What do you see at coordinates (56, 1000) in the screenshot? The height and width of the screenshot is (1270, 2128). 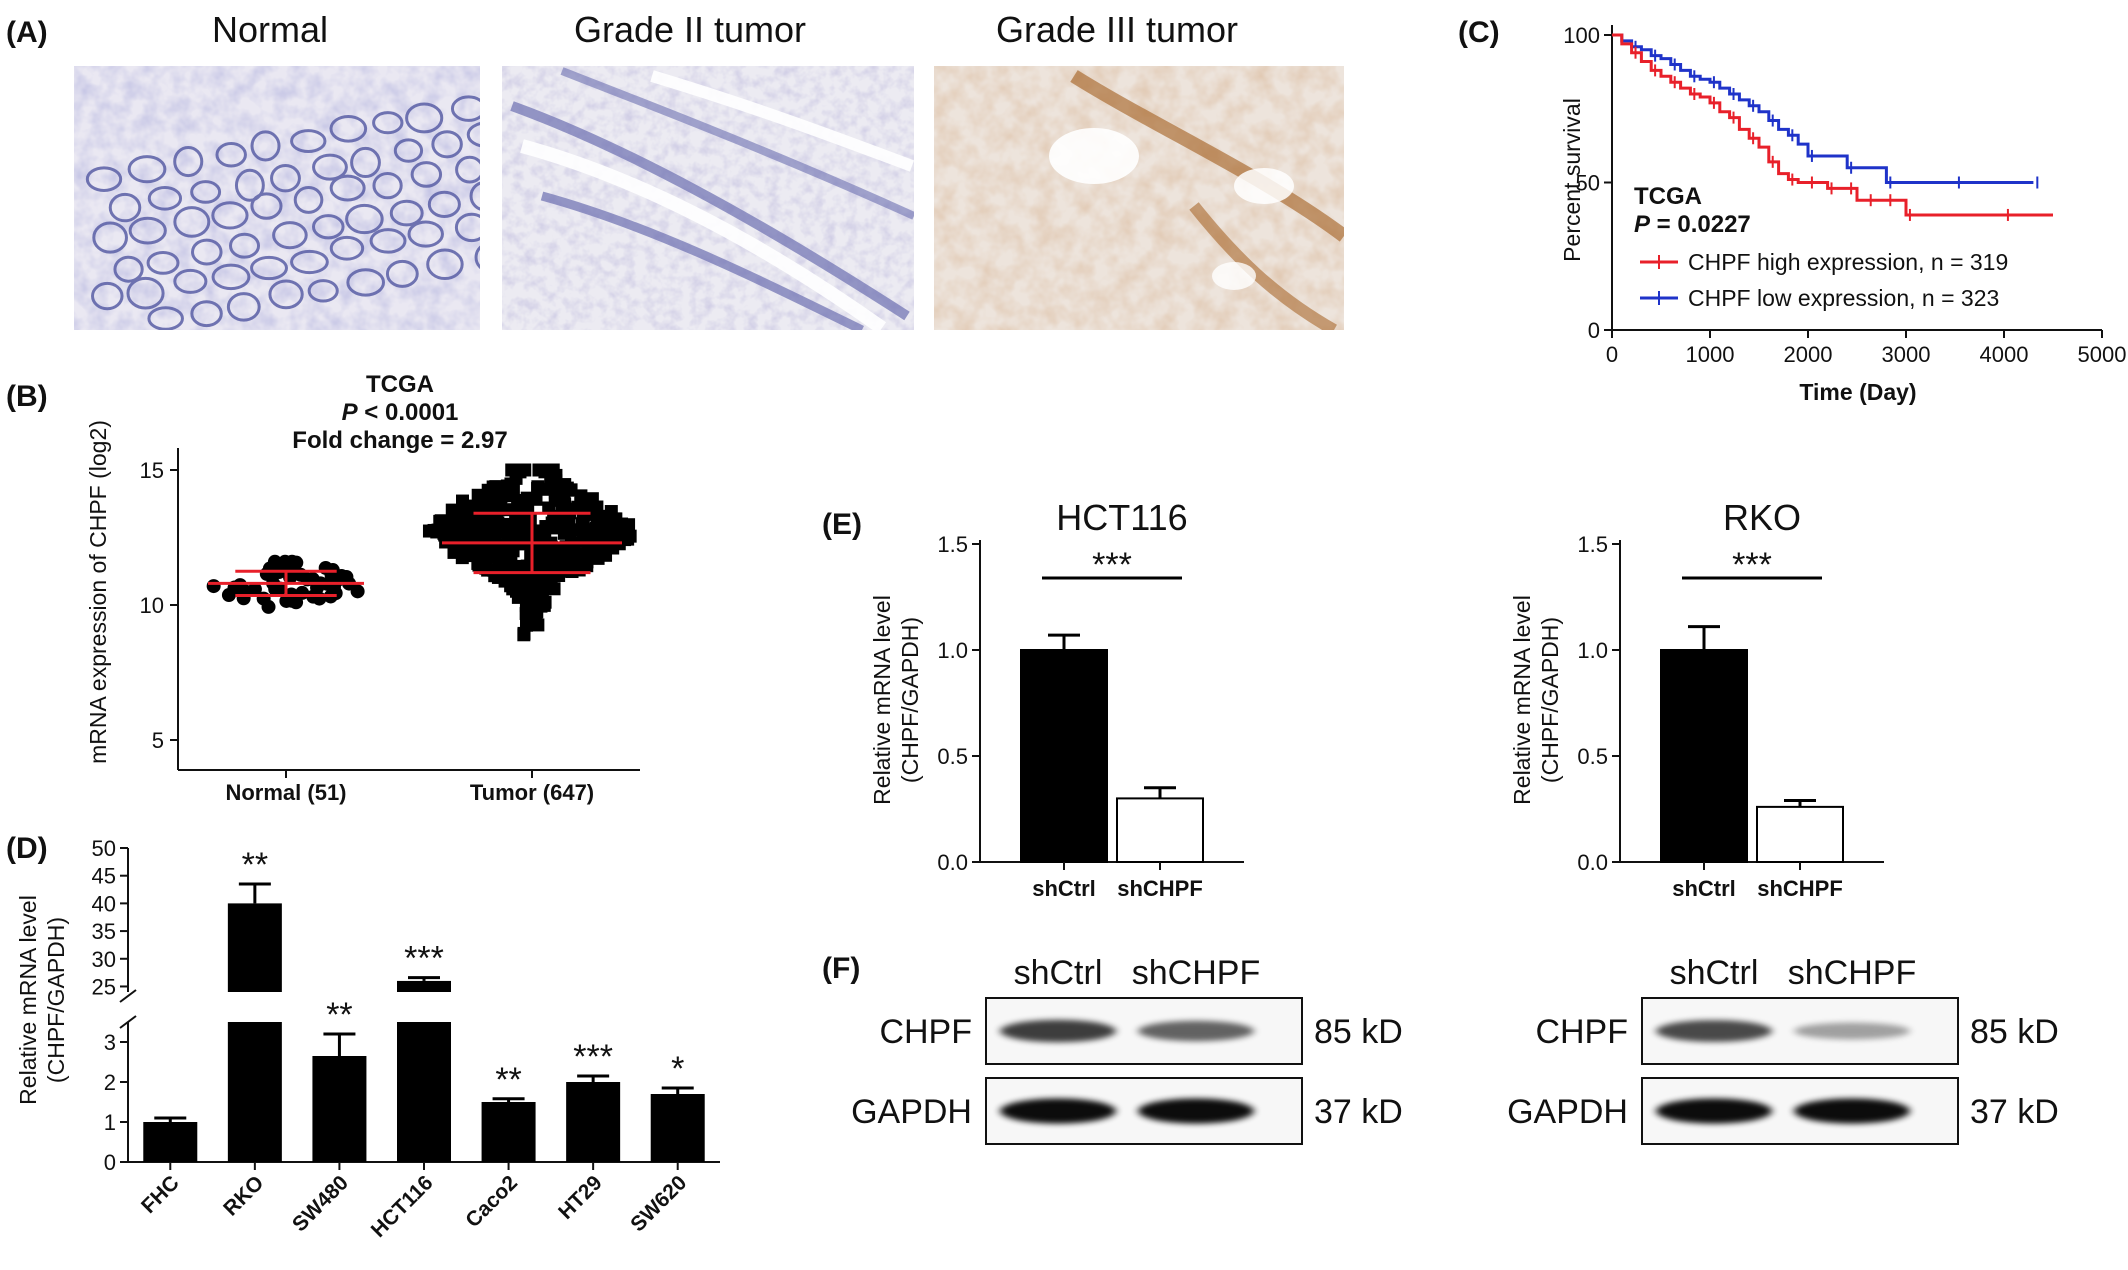 I see `y-axis-label-d-line2: (CHPF/GAPDH)` at bounding box center [56, 1000].